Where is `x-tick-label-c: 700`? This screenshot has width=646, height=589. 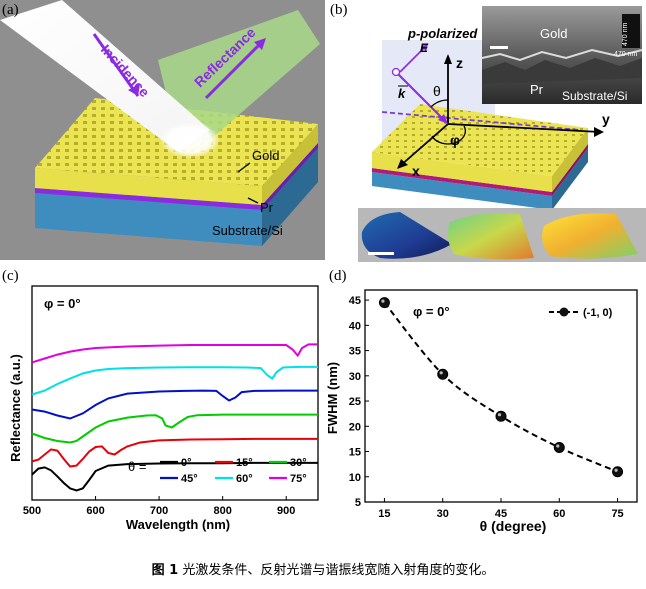 x-tick-label-c: 700 is located at coordinates (159, 511).